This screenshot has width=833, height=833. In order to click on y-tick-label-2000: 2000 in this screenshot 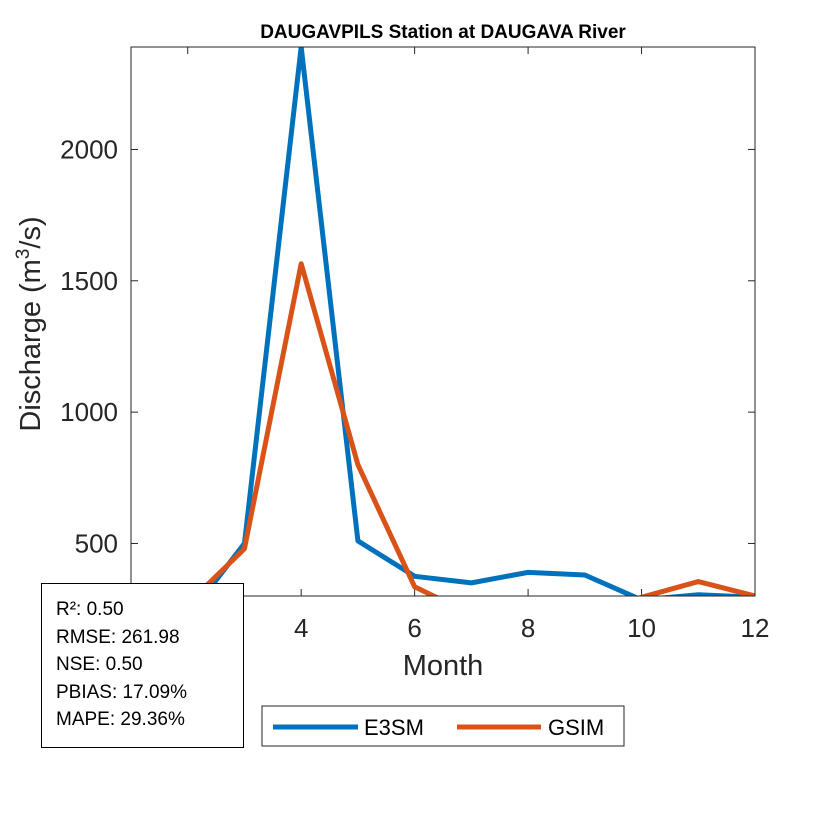, I will do `click(89, 149)`.